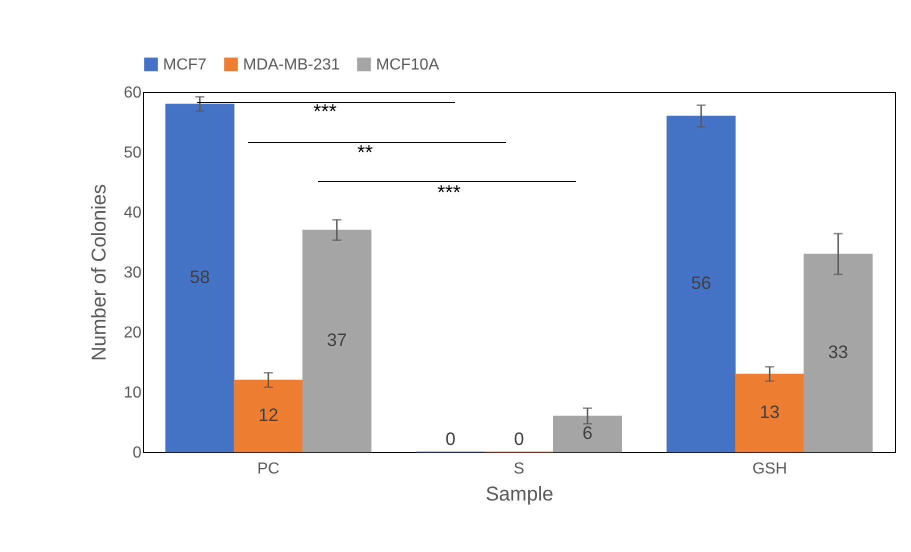  I want to click on data-label: 6, so click(587, 433).